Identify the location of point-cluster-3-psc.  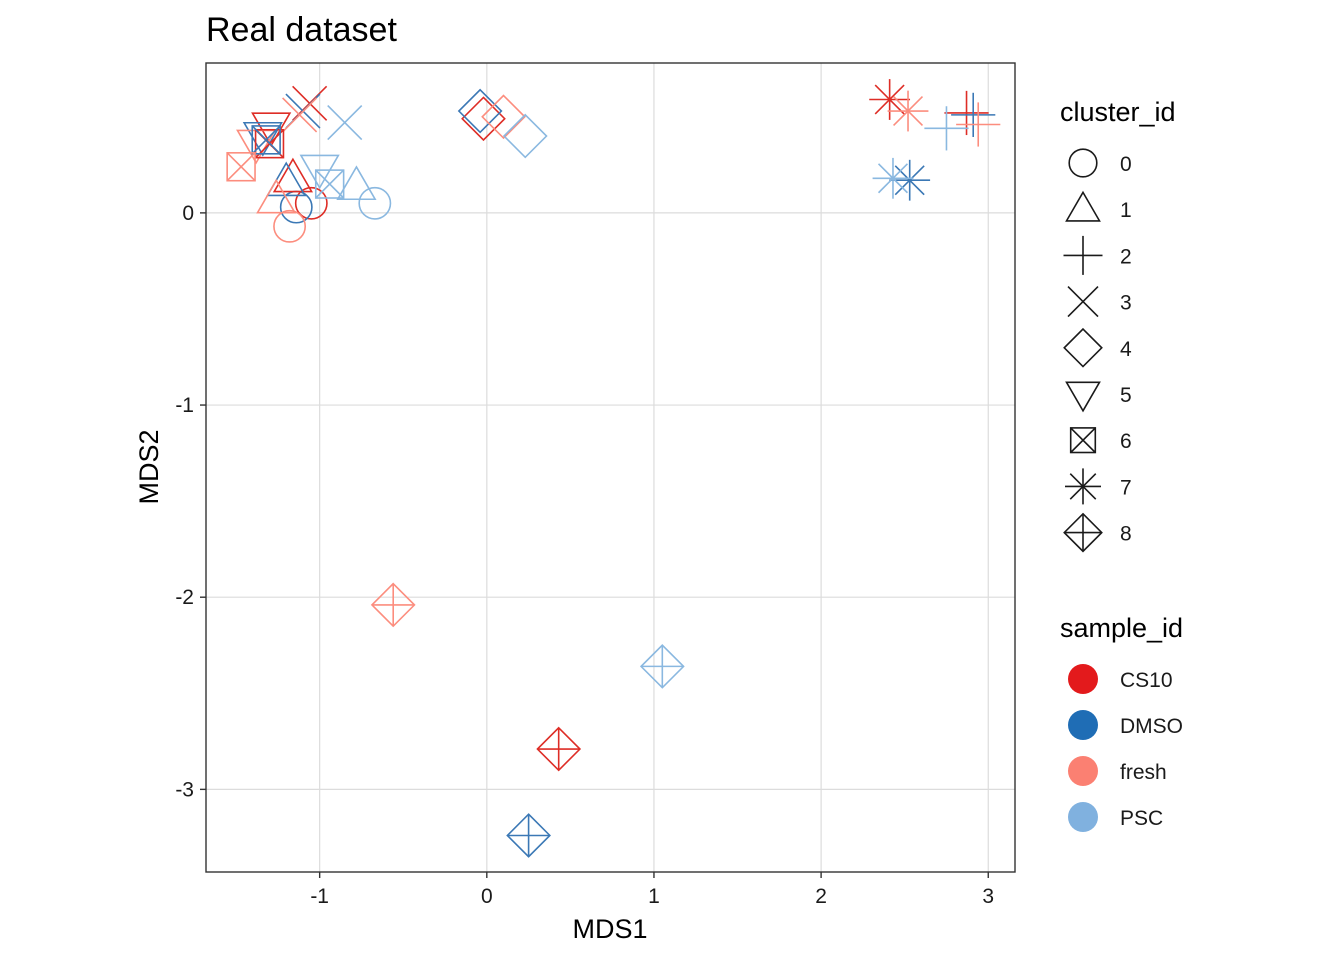
(345, 123).